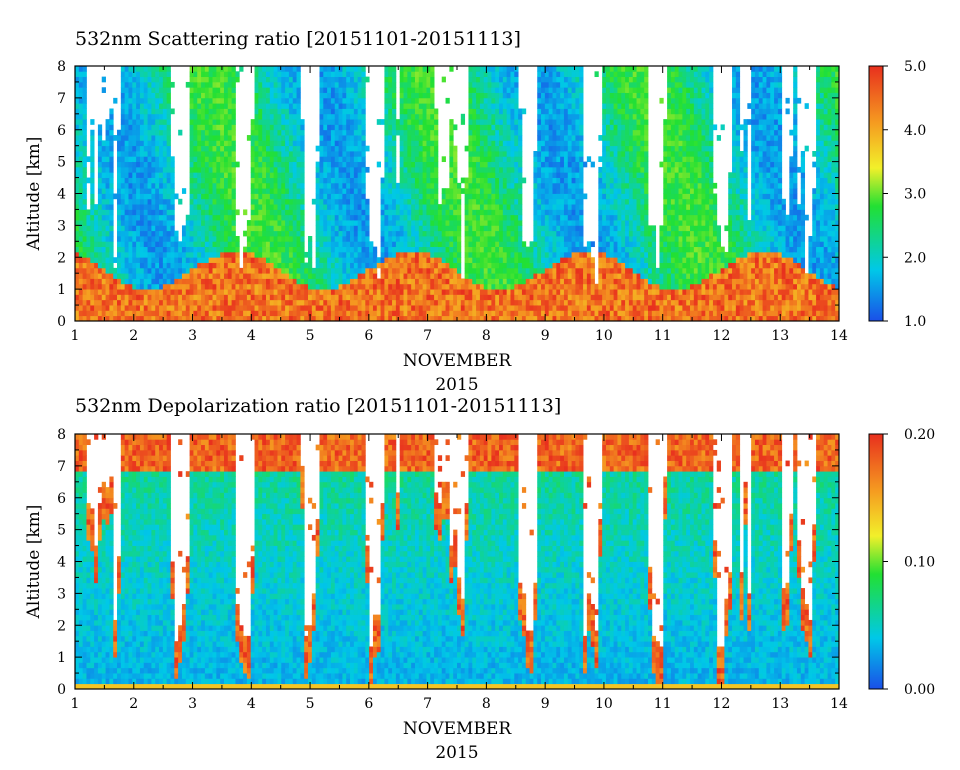  What do you see at coordinates (897, 194) in the screenshot?
I see `colorbar: 1.0 2.0 3.0 4.0 5.0` at bounding box center [897, 194].